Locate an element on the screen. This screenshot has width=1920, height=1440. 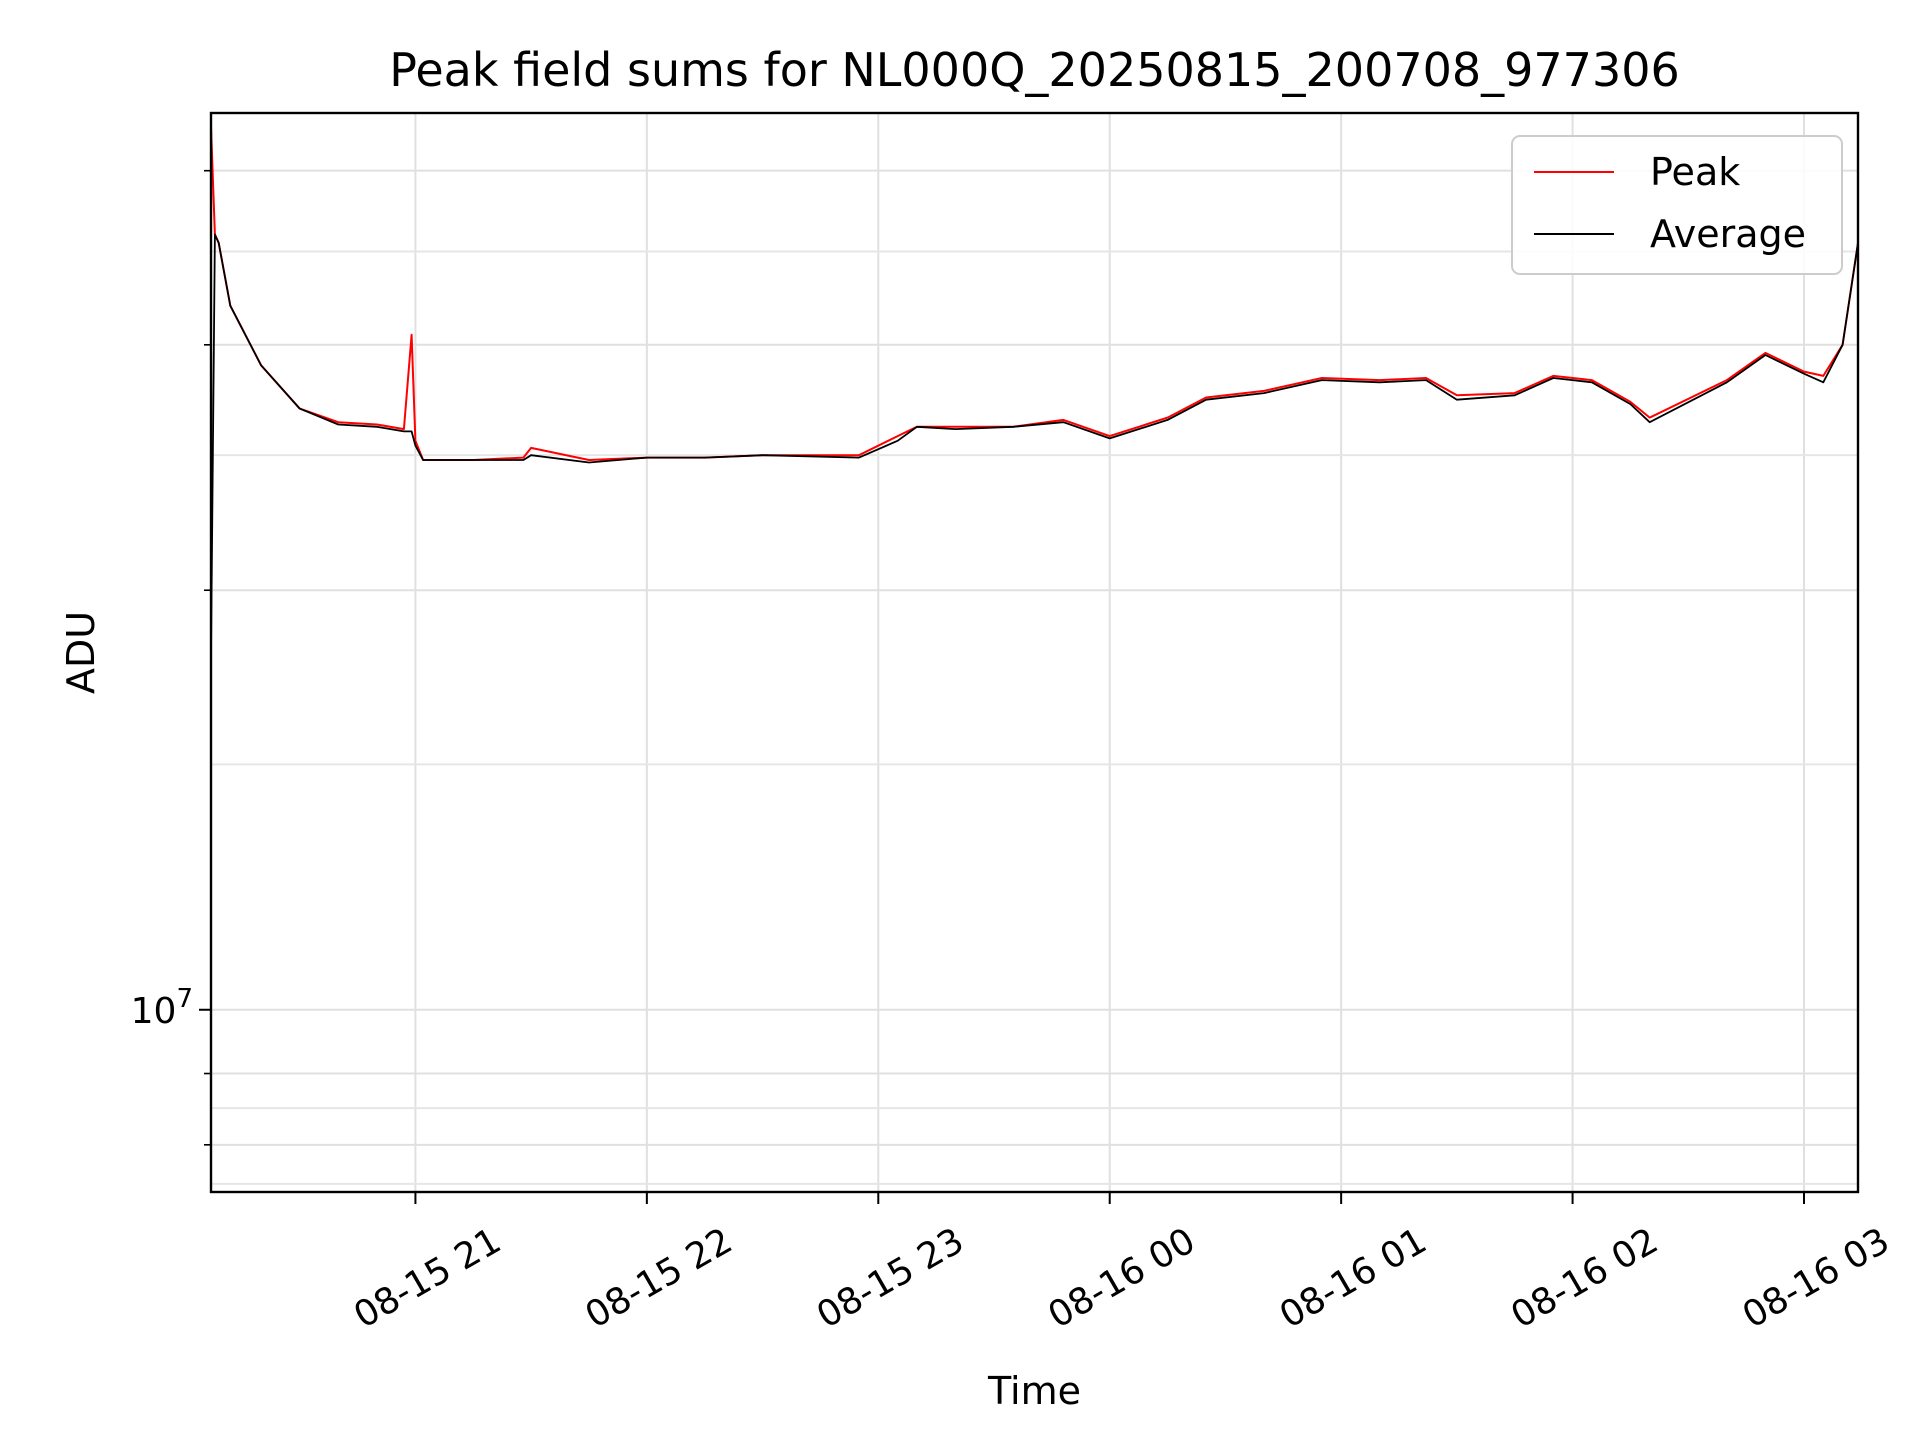
legend-label: Average is located at coordinates (1728, 234).